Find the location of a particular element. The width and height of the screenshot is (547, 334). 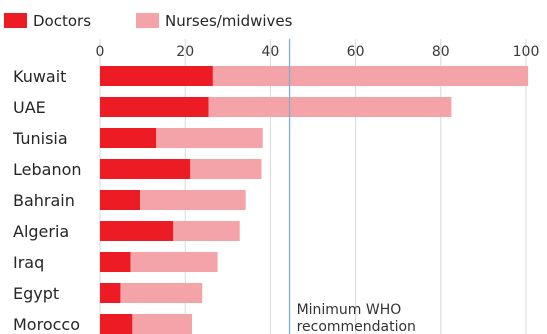

bar-egypt-nurses is located at coordinates (161, 293).